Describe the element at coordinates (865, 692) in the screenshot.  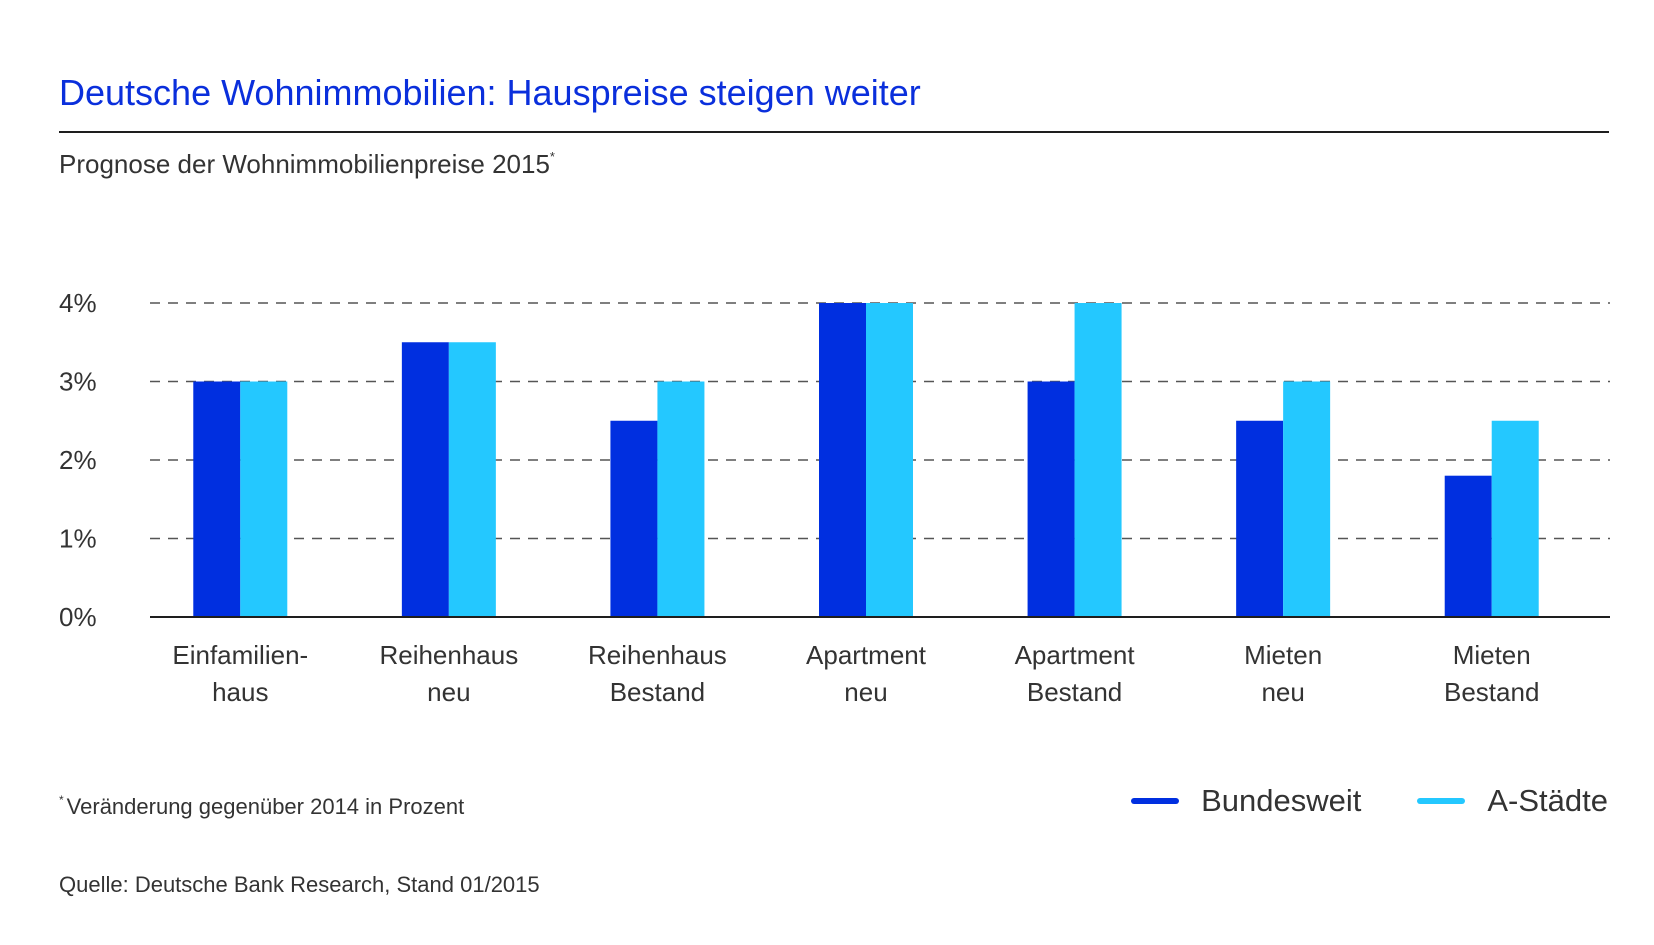
I see `x-category-label-3-line-1: neu` at that location.